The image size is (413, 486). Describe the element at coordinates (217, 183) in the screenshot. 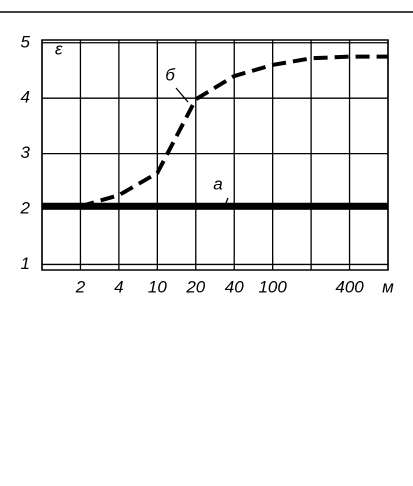

I see `series-label: а` at that location.